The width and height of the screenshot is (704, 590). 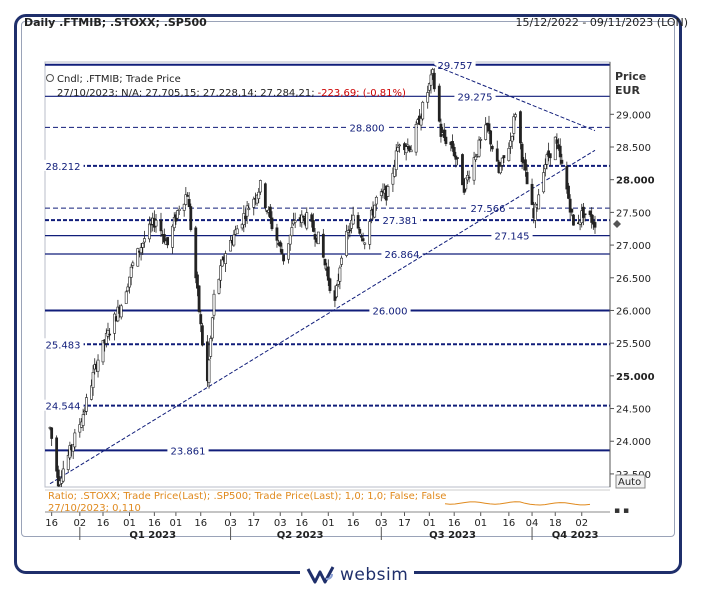 I want to click on y-tick-label: 29.000, so click(x=633, y=115).